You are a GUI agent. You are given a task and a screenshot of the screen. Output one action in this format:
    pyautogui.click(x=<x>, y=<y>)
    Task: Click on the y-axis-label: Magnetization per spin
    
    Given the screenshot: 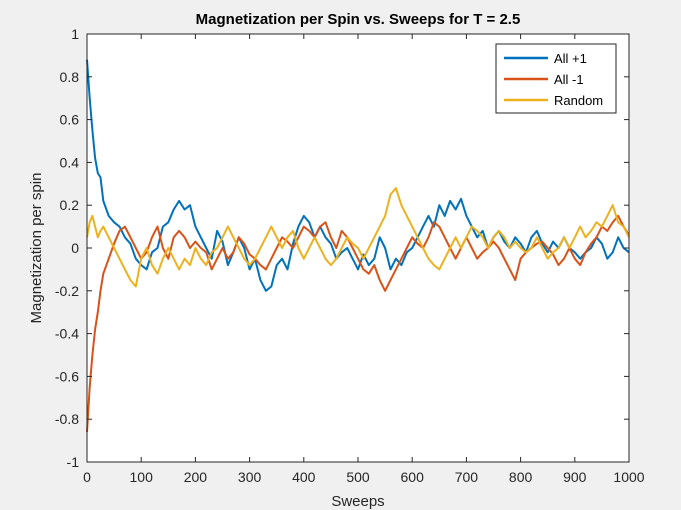 What is the action you would take?
    pyautogui.click(x=36, y=248)
    